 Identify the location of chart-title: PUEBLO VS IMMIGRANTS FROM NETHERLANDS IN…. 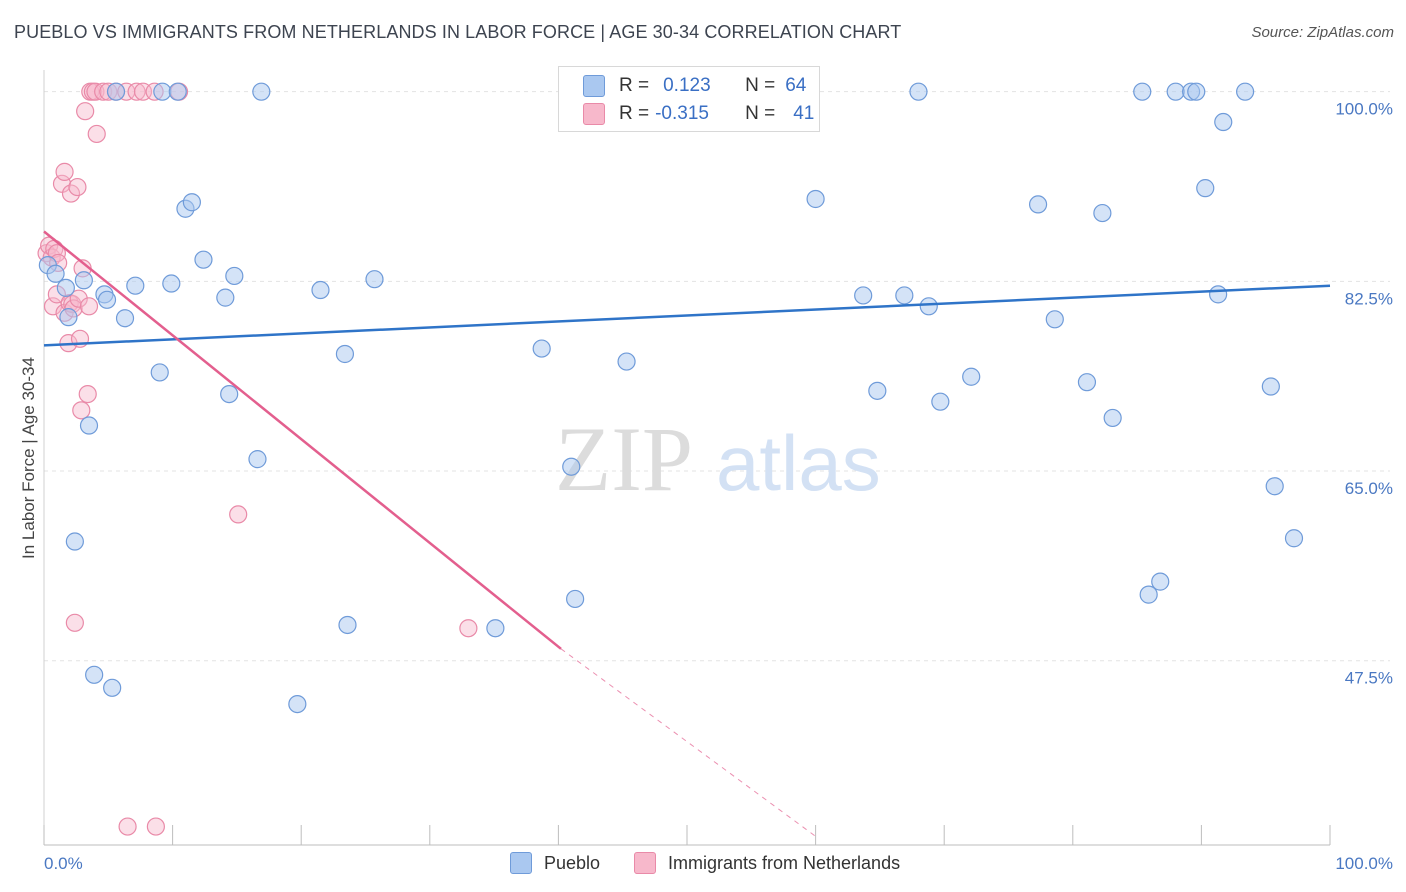
(458, 32).